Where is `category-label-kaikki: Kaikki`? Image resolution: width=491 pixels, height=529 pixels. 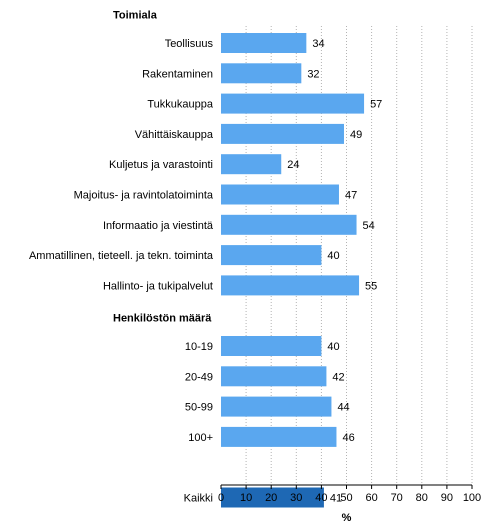
category-label-kaikki: Kaikki is located at coordinates (198, 499).